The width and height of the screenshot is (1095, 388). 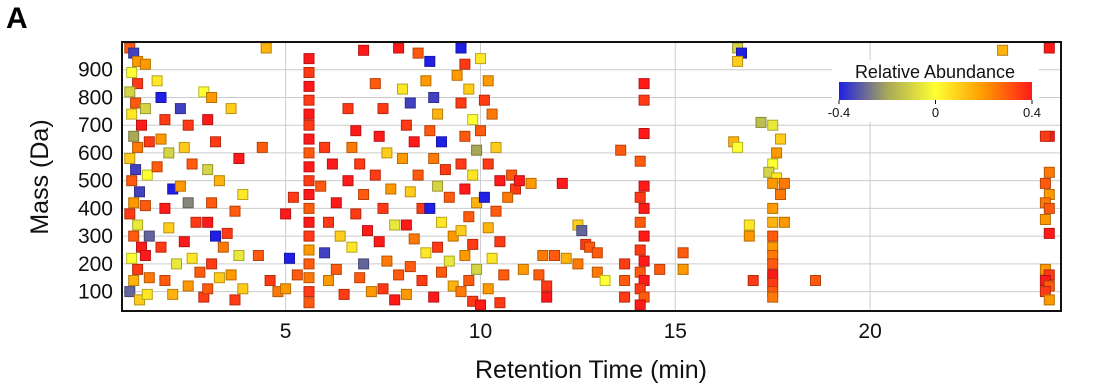 I want to click on y-tick-label: 700, so click(x=95, y=125).